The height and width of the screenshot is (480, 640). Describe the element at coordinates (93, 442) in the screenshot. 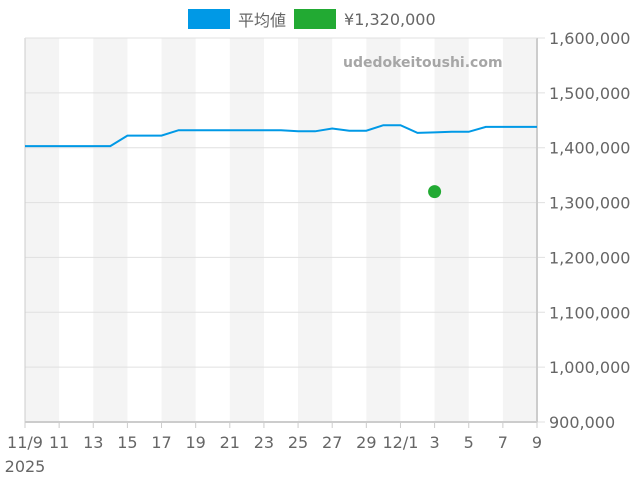

I see `x-tick-label: 13` at that location.